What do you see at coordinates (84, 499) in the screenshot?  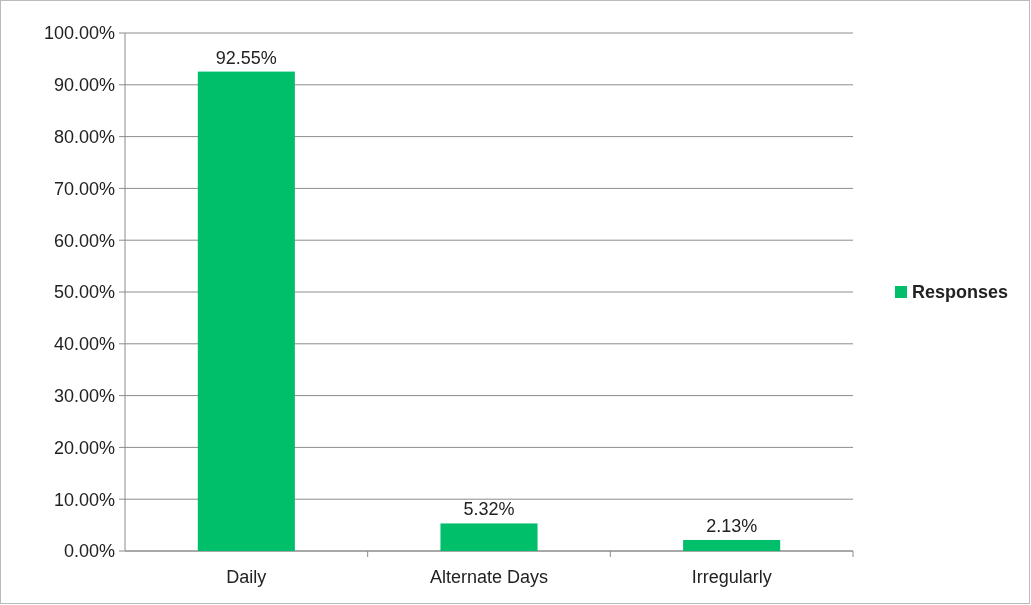 I see `y-tick-label: 10.00%` at bounding box center [84, 499].